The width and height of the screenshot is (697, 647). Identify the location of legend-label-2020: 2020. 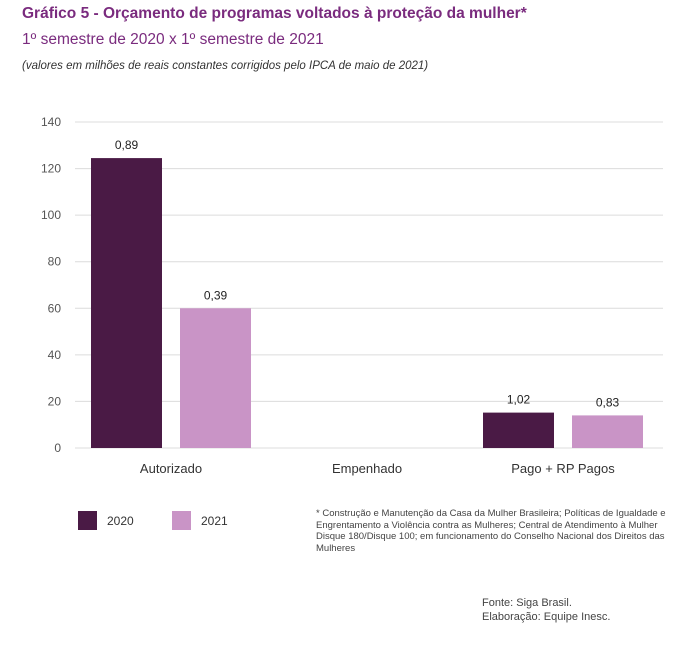
(120, 520).